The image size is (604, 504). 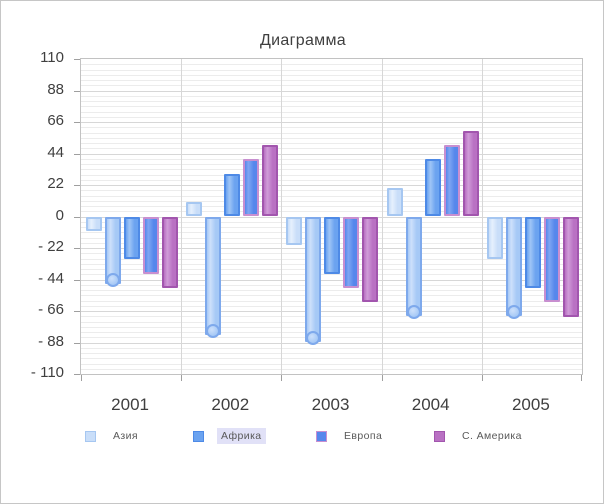 I want to click on legend-item-europe: Европа, so click(x=351, y=436).